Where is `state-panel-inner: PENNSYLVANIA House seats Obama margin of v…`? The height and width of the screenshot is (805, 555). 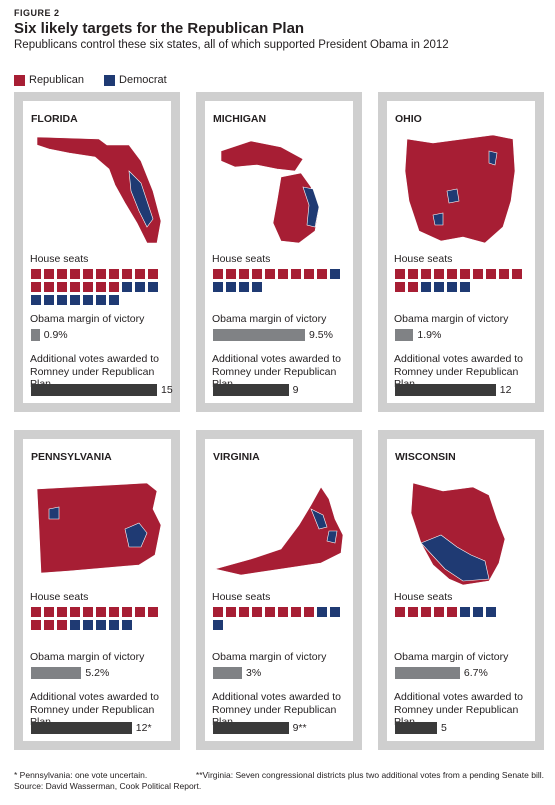 state-panel-inner: PENNSYLVANIA House seats Obama margin of v… is located at coordinates (97, 590).